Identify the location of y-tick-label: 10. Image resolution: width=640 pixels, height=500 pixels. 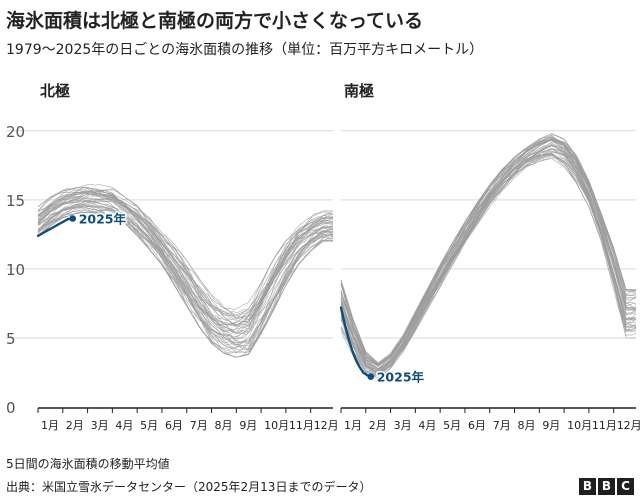
(15, 270).